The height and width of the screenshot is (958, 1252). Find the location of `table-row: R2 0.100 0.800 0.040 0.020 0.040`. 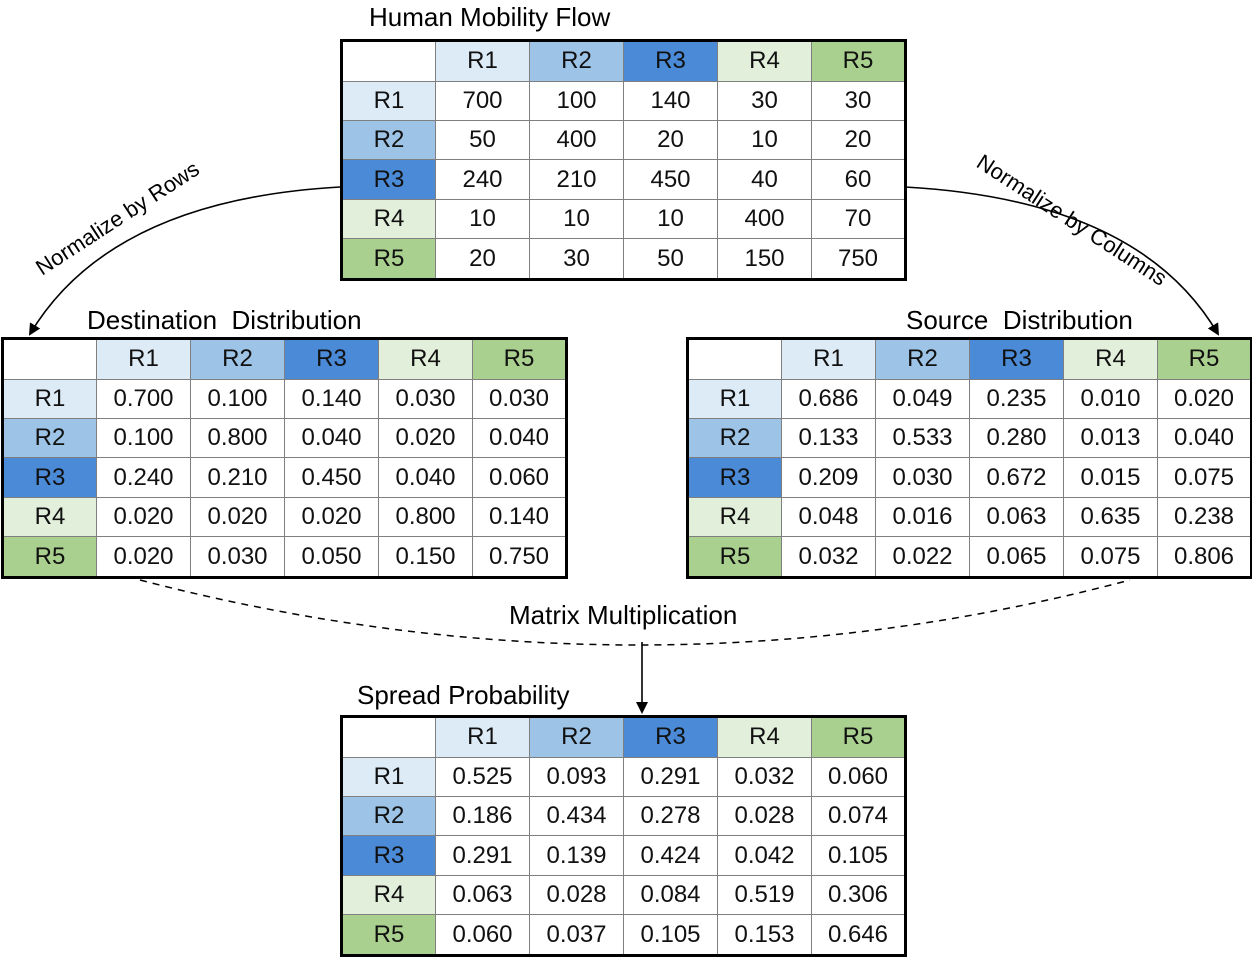

table-row: R2 0.100 0.800 0.040 0.020 0.040 is located at coordinates (284, 438).